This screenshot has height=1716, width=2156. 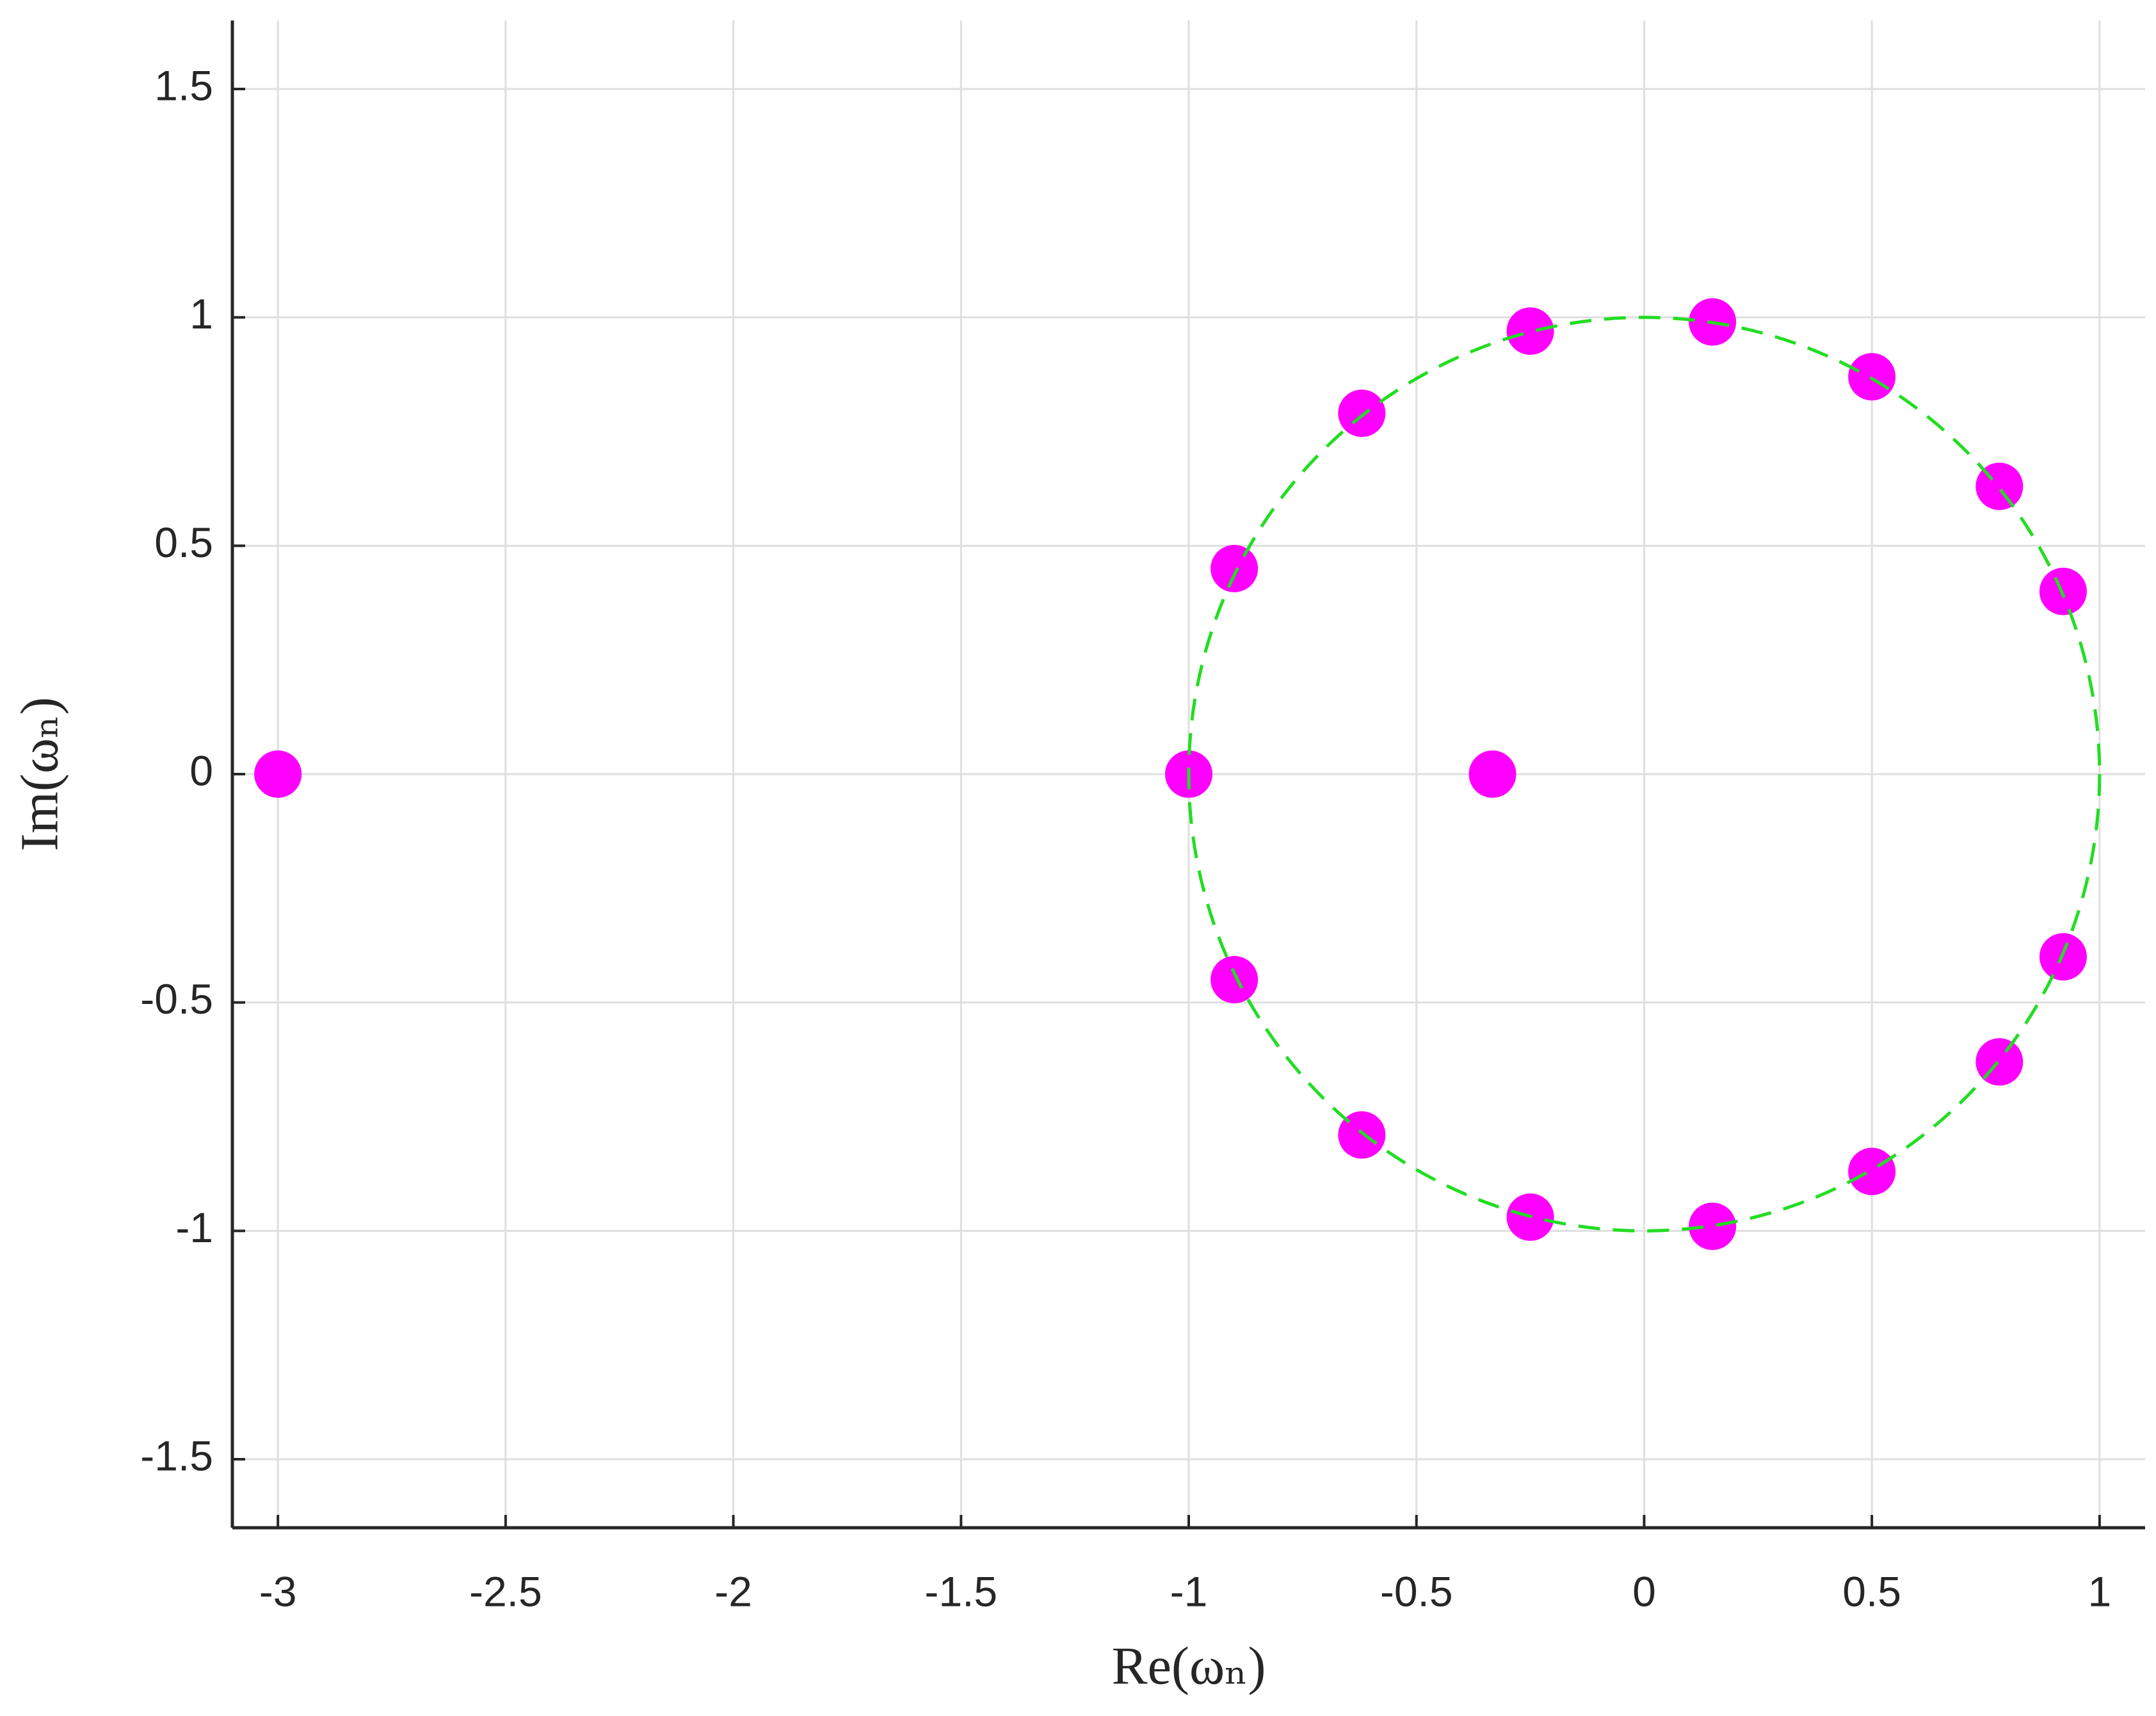 I want to click on x-tick-label: -1, so click(x=1189, y=1591).